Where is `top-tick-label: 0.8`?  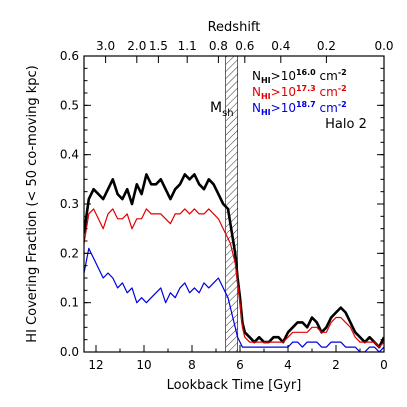 top-tick-label: 0.8 is located at coordinates (218, 46).